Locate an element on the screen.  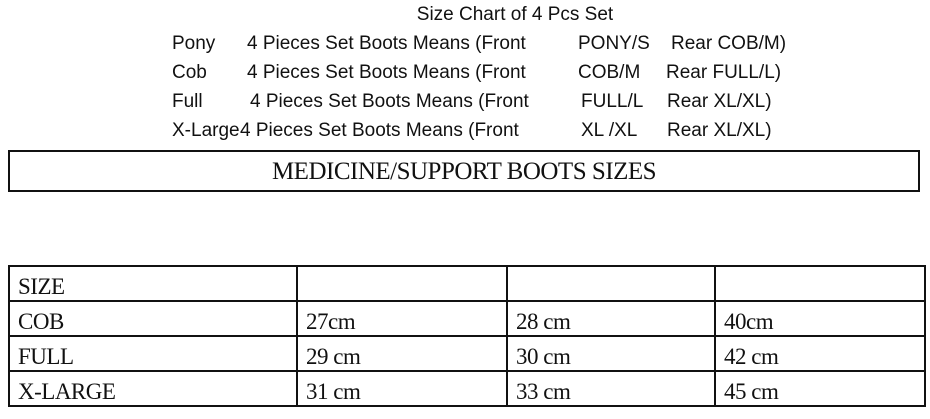
table-cell: 29 cm is located at coordinates (402, 353).